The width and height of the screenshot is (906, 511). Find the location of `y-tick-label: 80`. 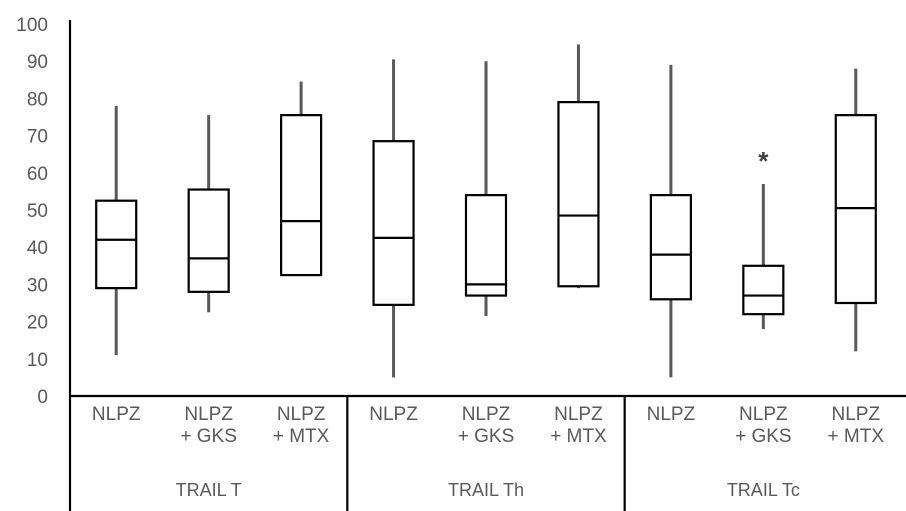

y-tick-label: 80 is located at coordinates (37, 99).